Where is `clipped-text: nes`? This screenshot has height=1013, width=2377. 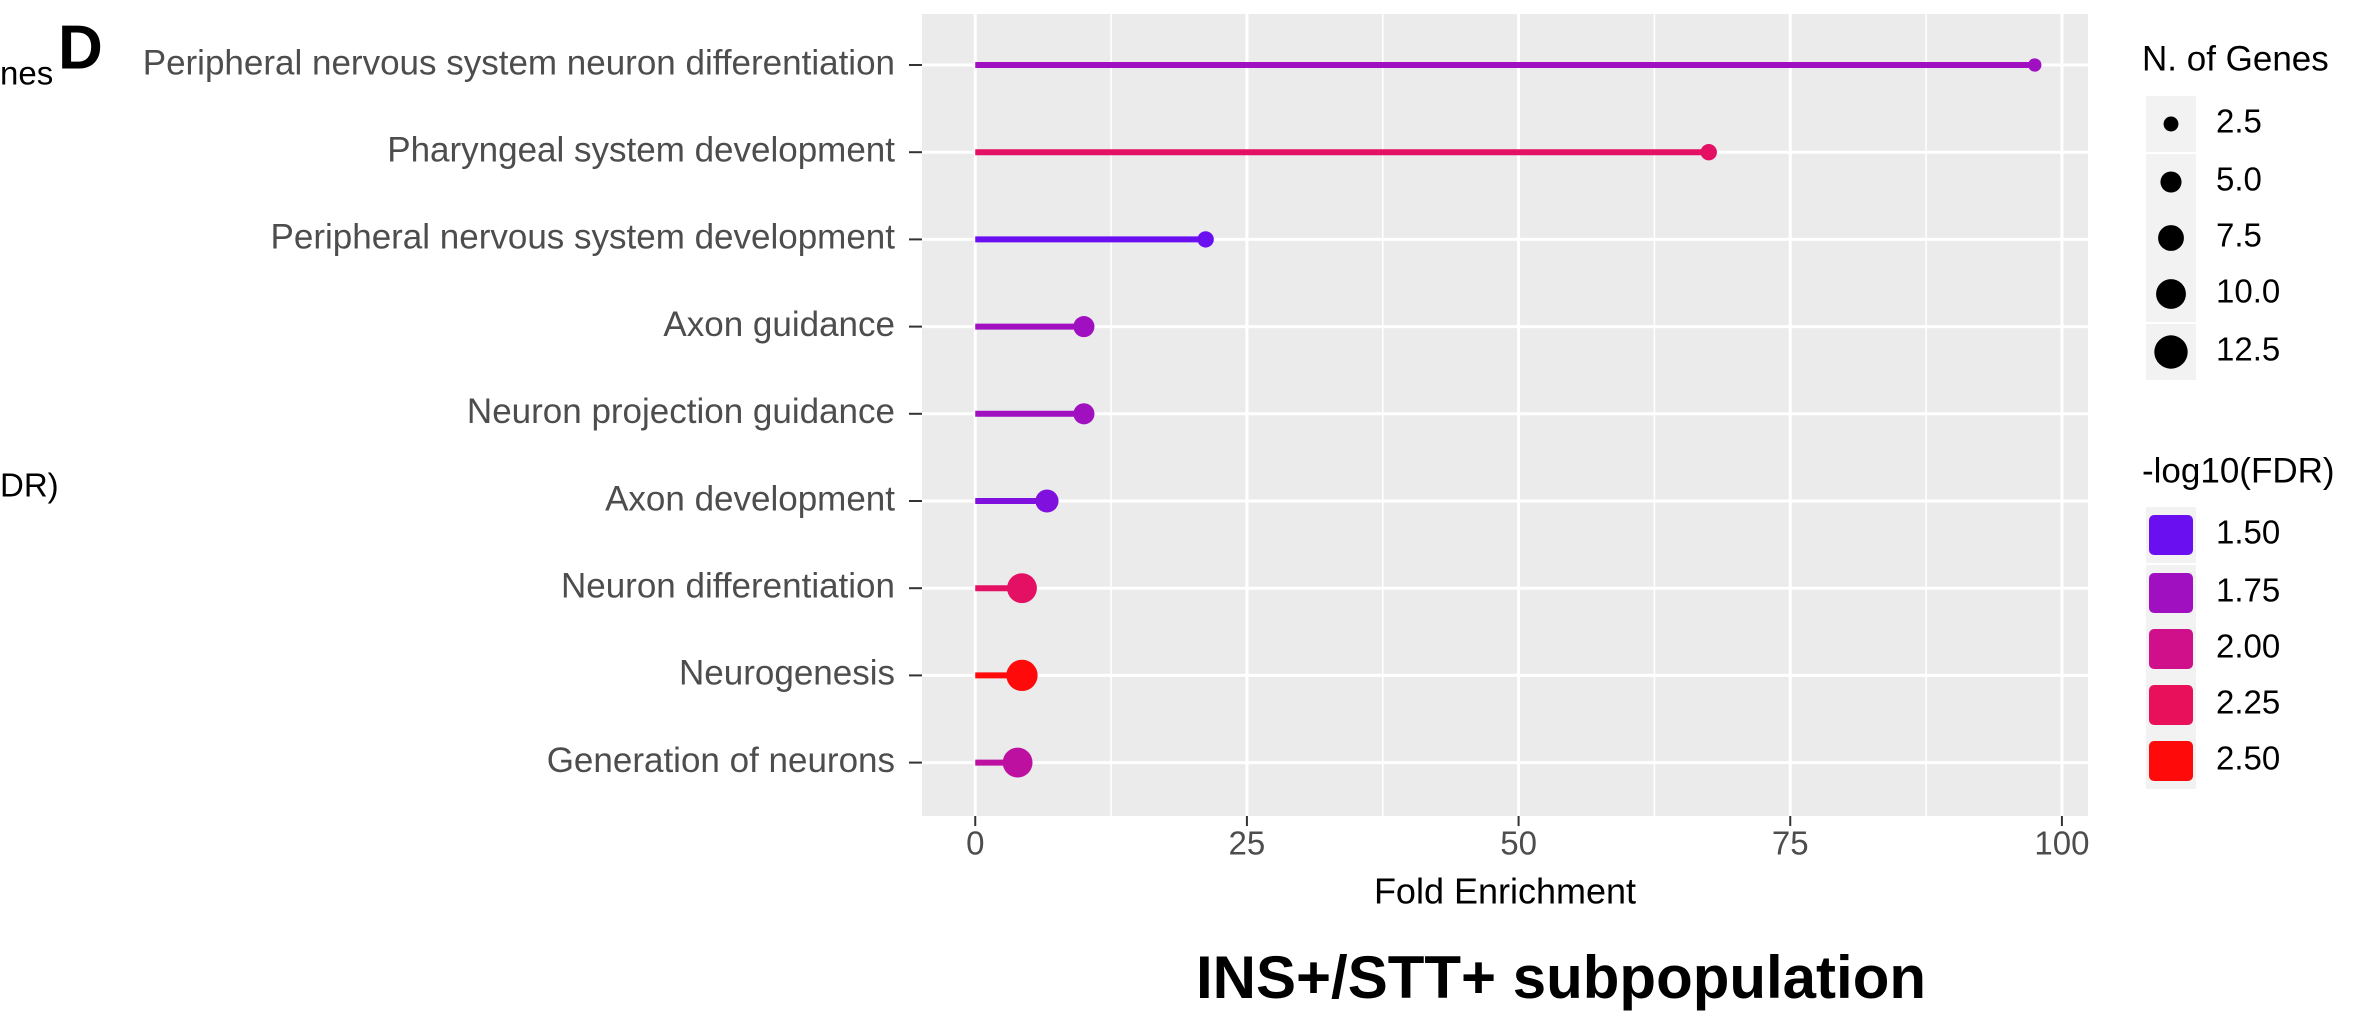 clipped-text: nes is located at coordinates (26, 73).